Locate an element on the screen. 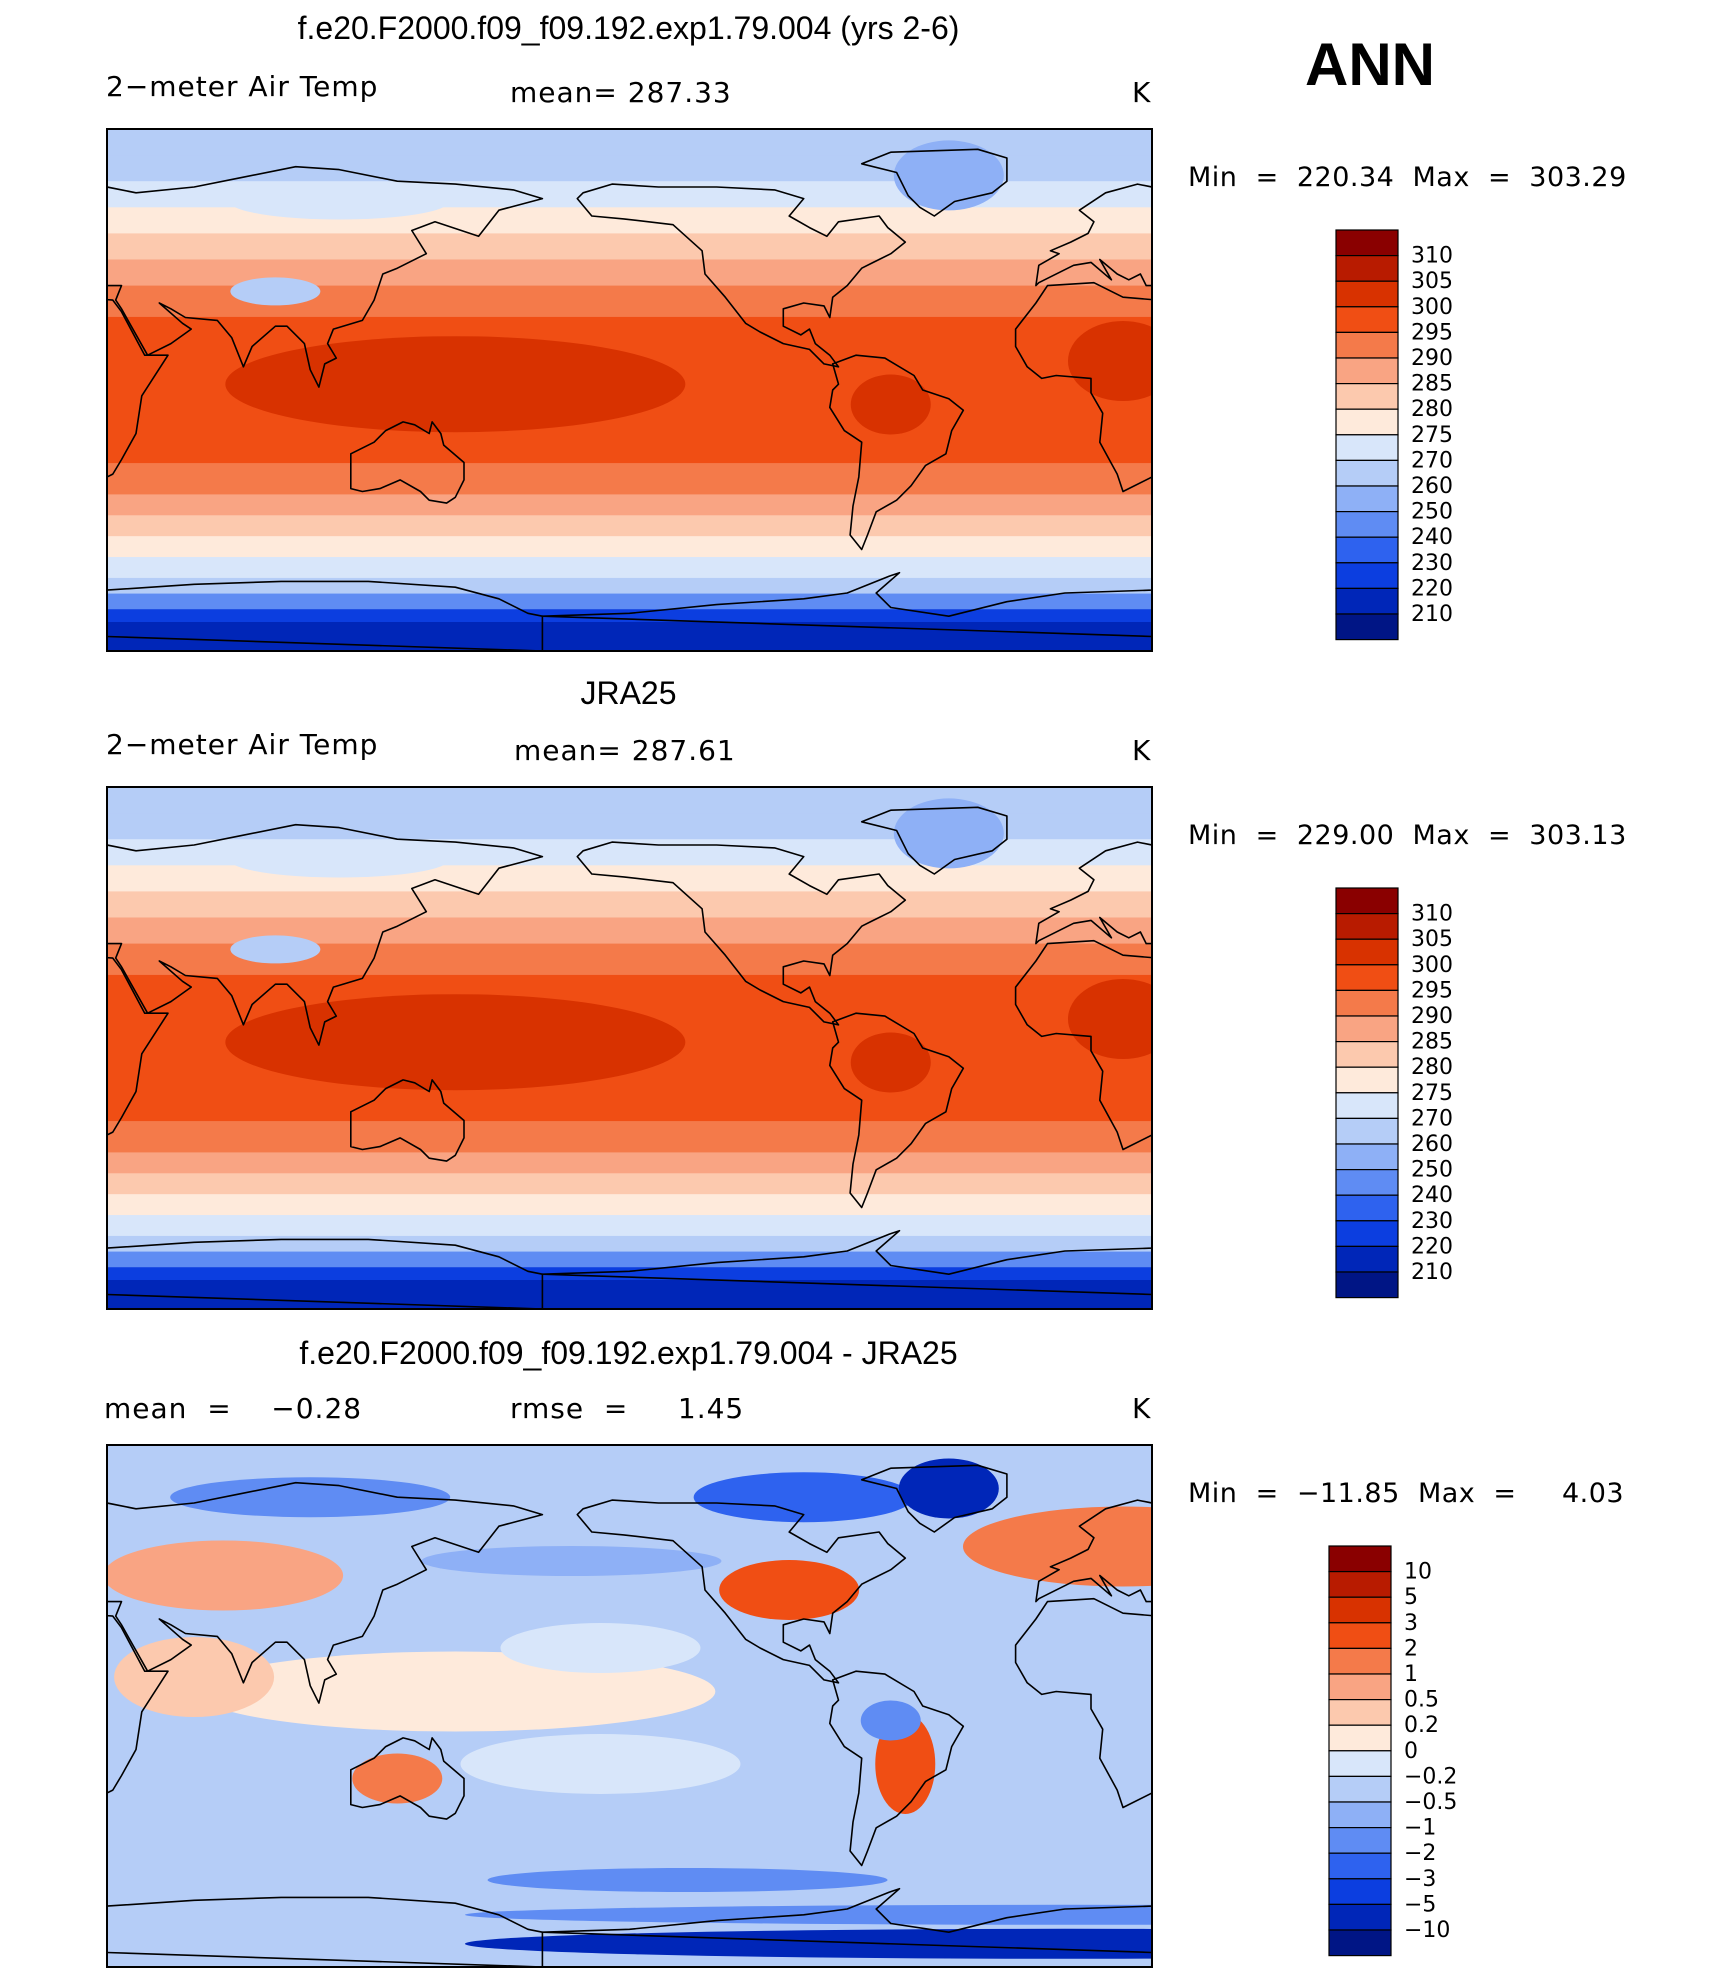 The image size is (1710, 1969). antarctic-cold is located at coordinates (629, 1294).